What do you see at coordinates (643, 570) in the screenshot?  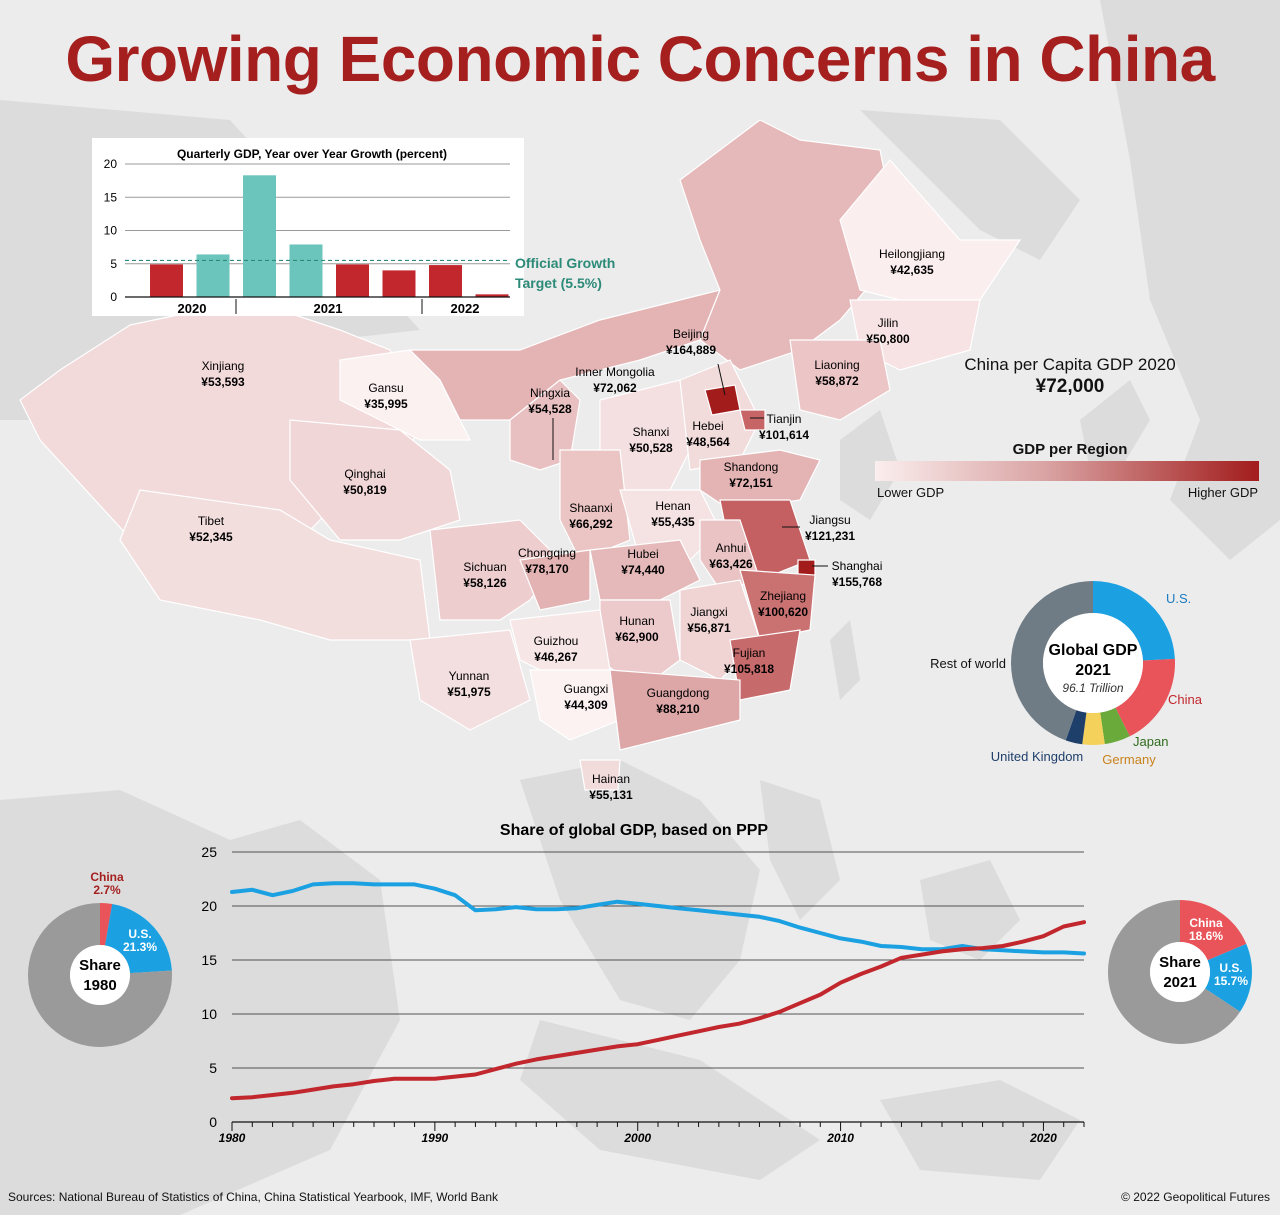 I see `region-gdp-hubei: ¥74,440` at bounding box center [643, 570].